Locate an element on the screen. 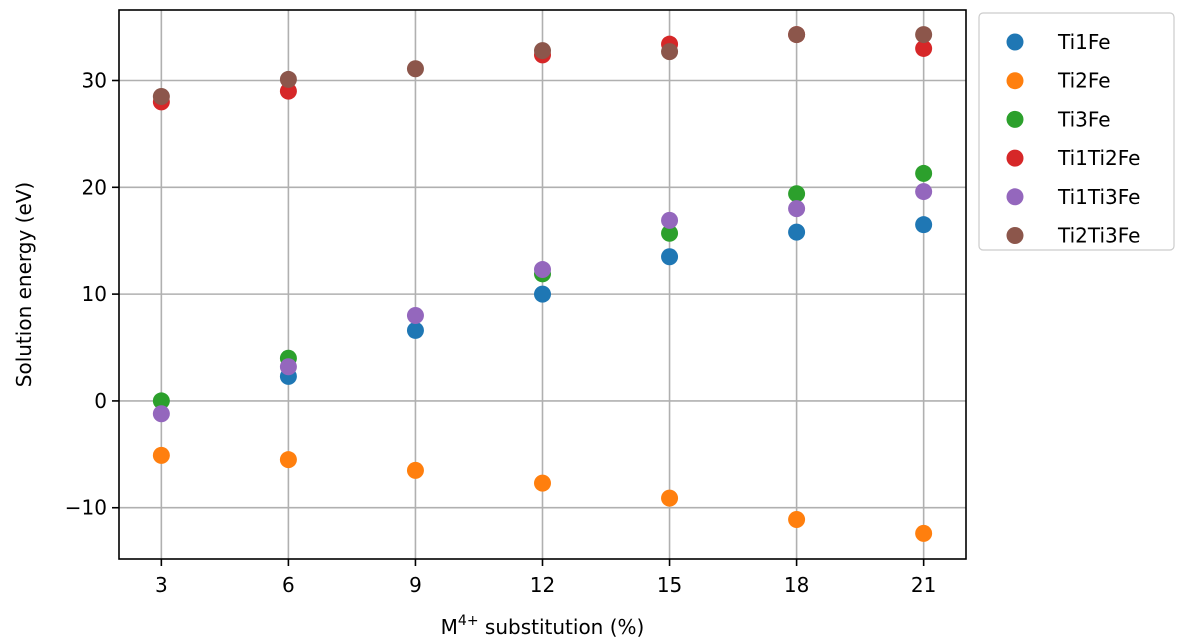 The height and width of the screenshot is (644, 1179). x-axis-label-rest: substitution (%) is located at coordinates (562, 627).